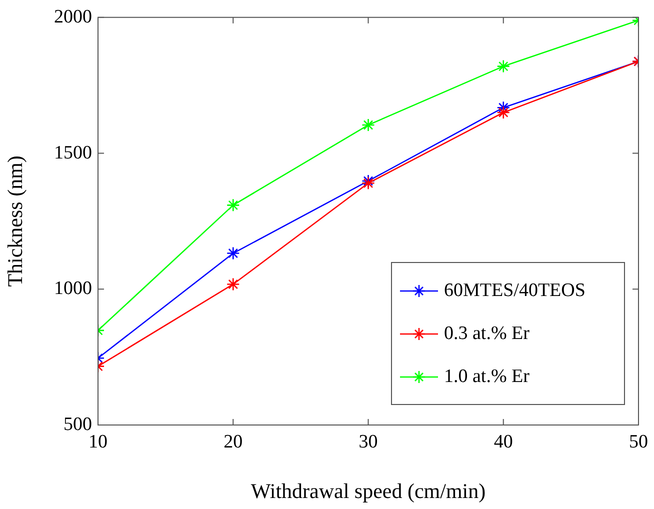  What do you see at coordinates (73, 289) in the screenshot?
I see `y-tick-label: 1000` at bounding box center [73, 289].